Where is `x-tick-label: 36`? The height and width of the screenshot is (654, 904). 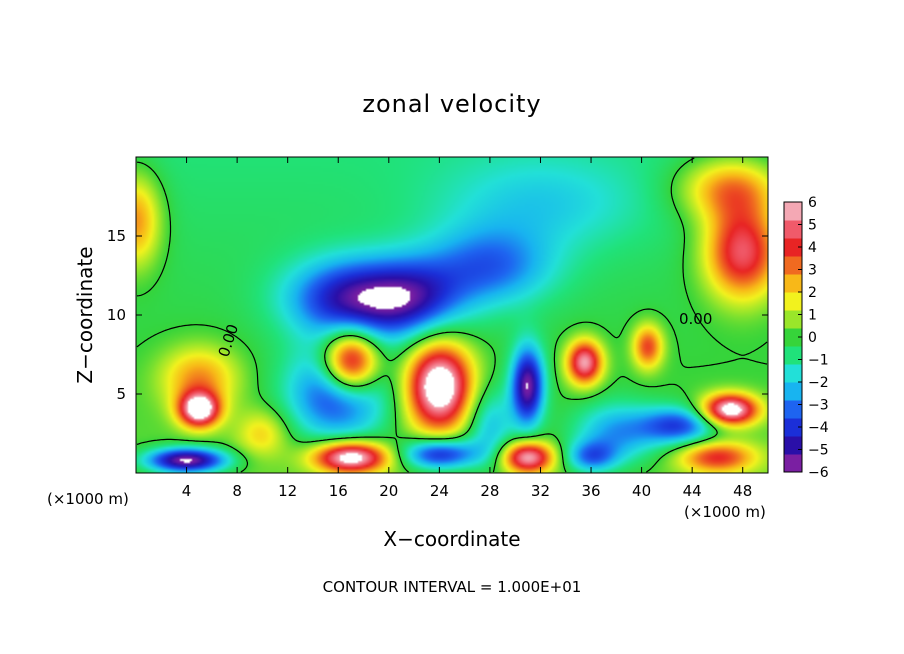 x-tick-label: 36 is located at coordinates (590, 491).